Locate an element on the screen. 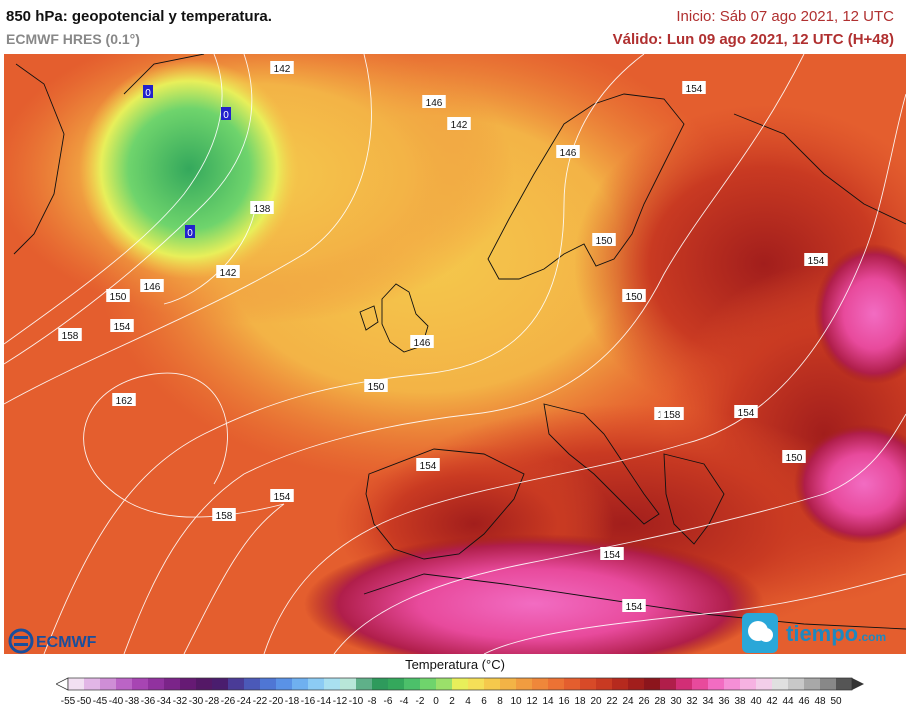 The height and width of the screenshot is (710, 910). scale-tick-label: -6 is located at coordinates (388, 701).